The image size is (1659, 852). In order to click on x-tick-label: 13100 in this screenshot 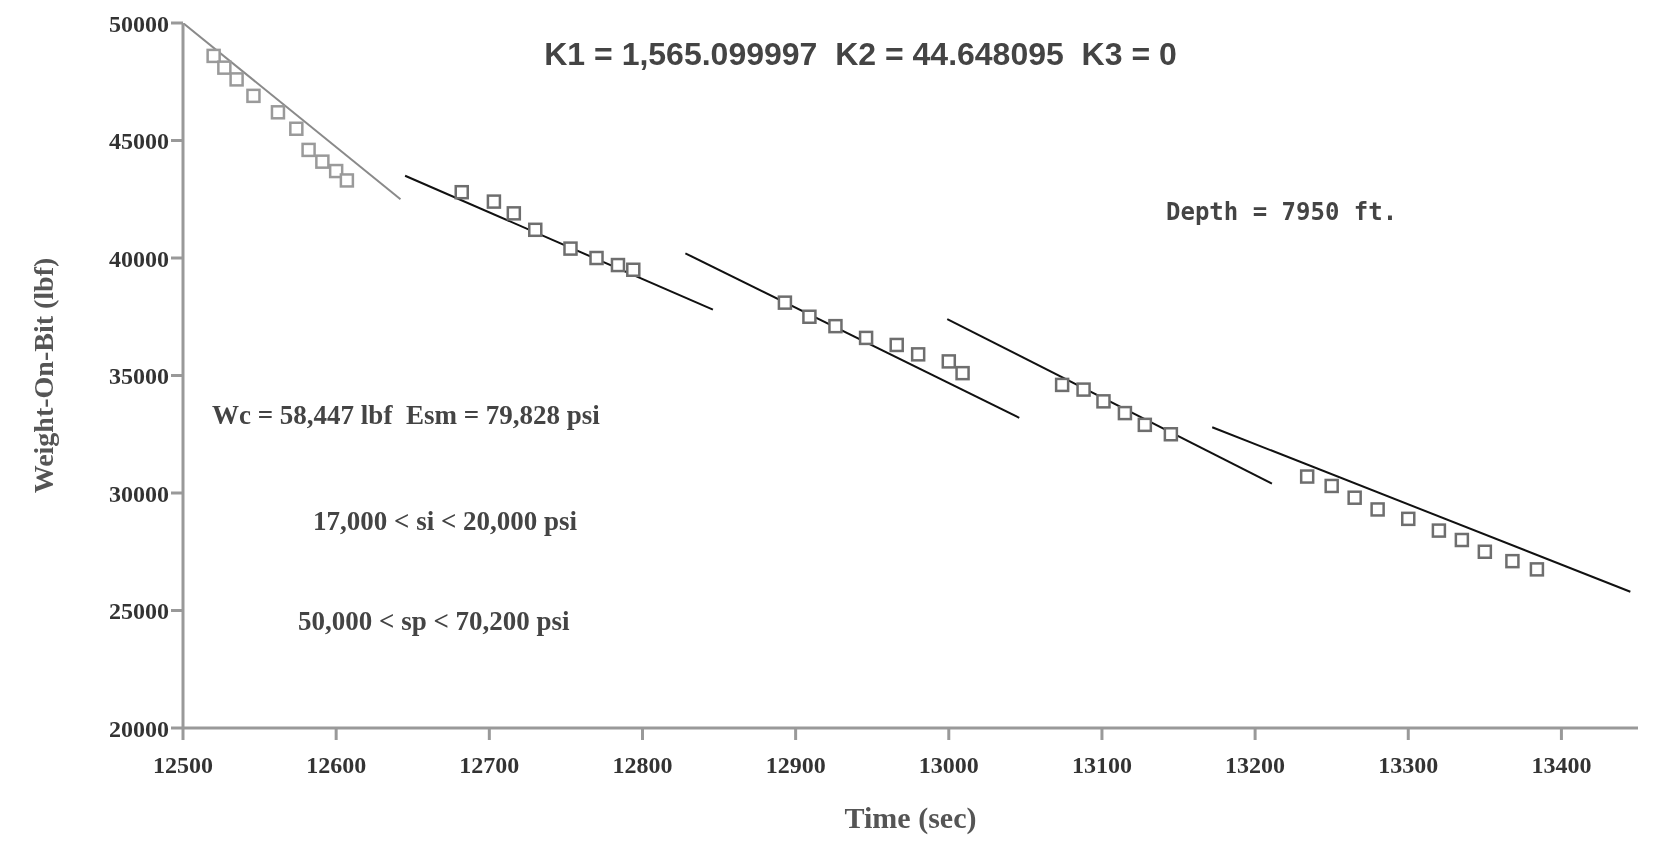, I will do `click(1101, 765)`.